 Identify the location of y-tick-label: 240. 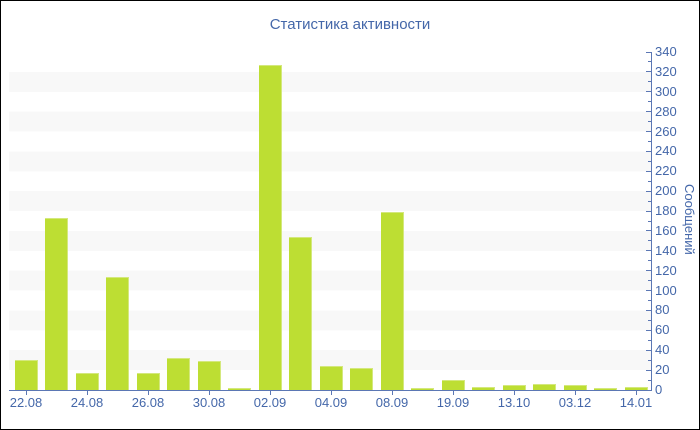
(666, 151).